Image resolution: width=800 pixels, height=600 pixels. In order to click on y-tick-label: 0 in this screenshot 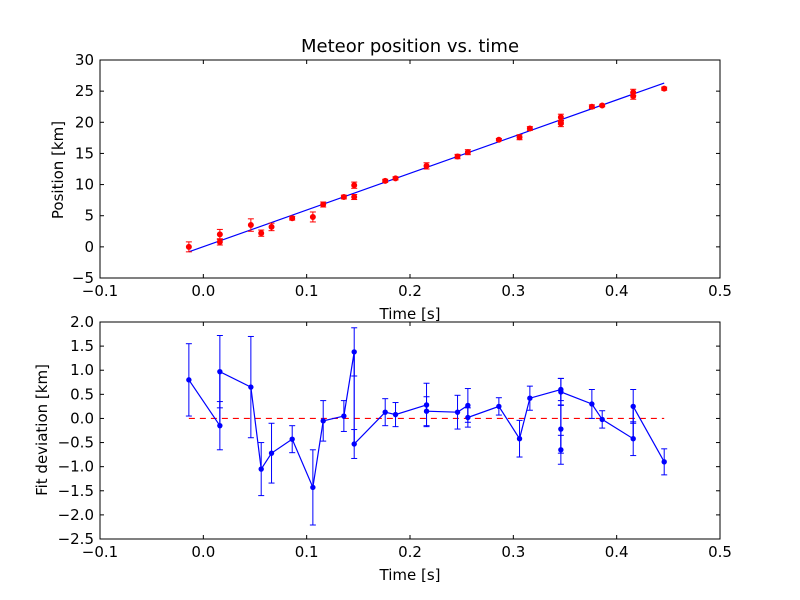, I will do `click(89, 247)`.